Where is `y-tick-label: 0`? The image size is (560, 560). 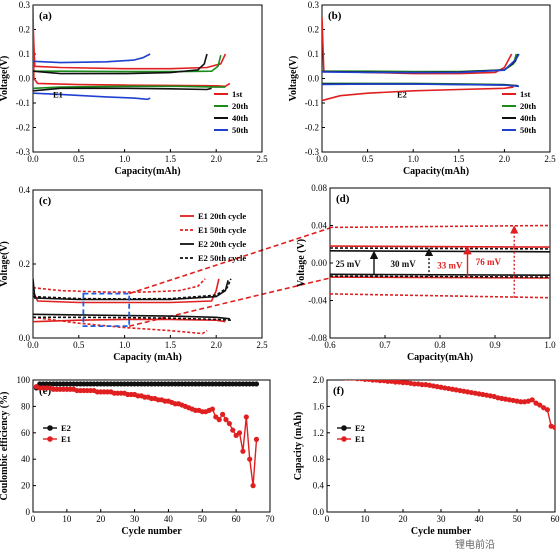
y-tick-label: 0 is located at coordinates (28, 512).